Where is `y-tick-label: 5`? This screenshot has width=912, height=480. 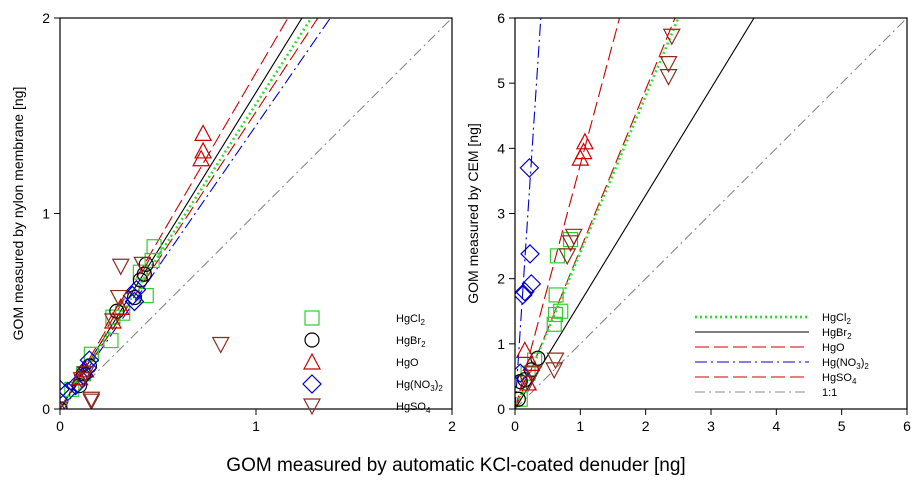
y-tick-label: 5 is located at coordinates (501, 83).